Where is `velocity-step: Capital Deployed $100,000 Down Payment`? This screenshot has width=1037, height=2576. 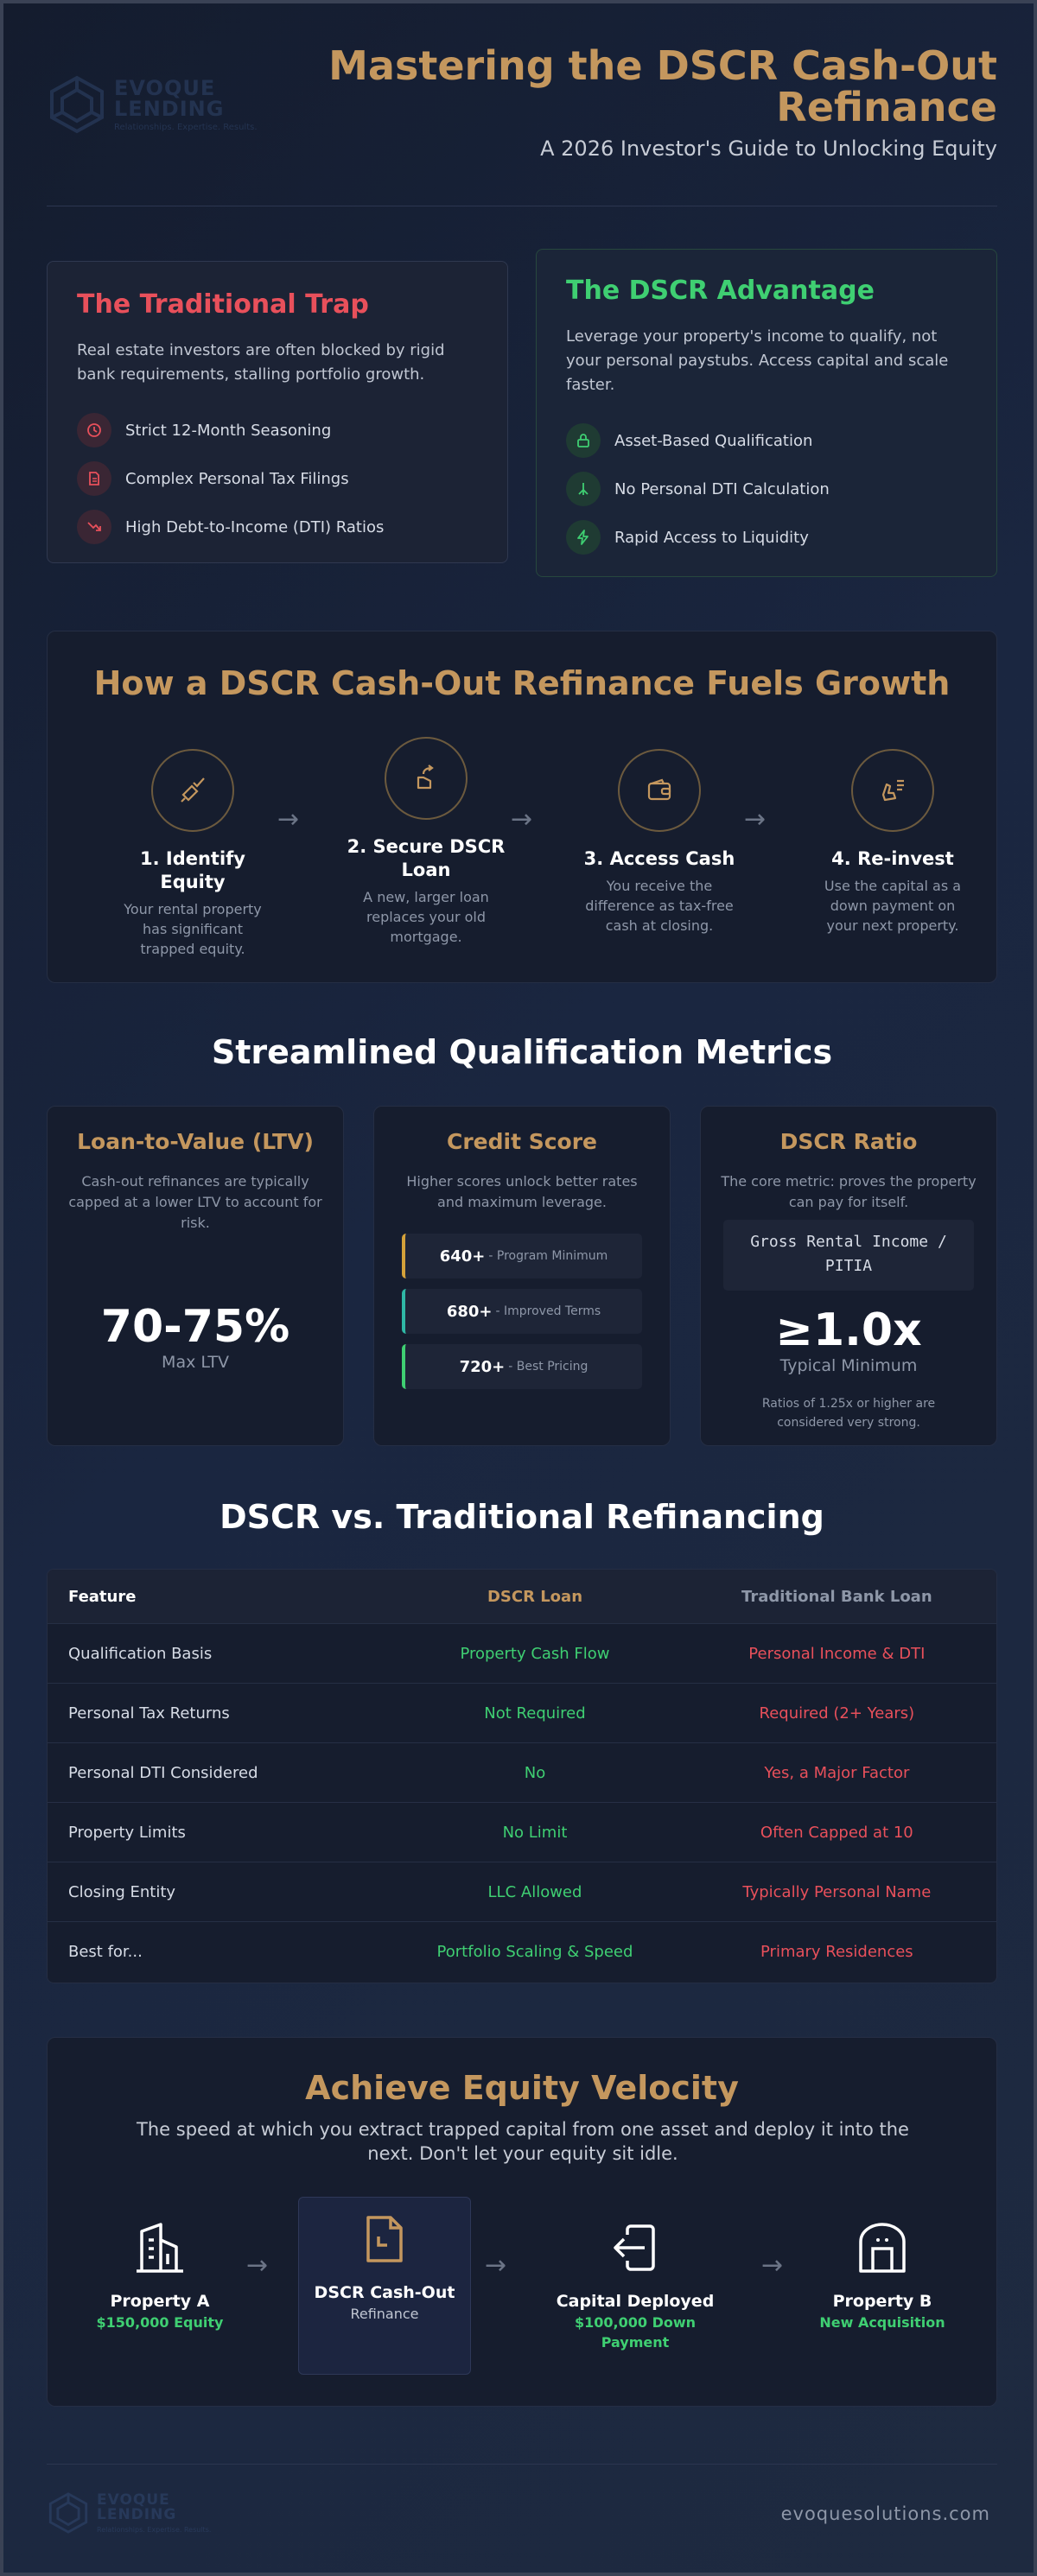
velocity-step: Capital Deployed $100,000 Down Payment is located at coordinates (635, 2285).